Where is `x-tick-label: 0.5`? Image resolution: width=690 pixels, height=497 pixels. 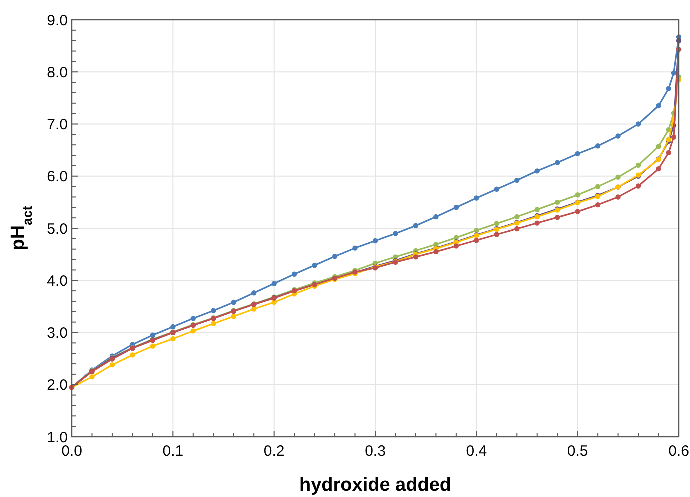
x-tick-label: 0.5 is located at coordinates (577, 451).